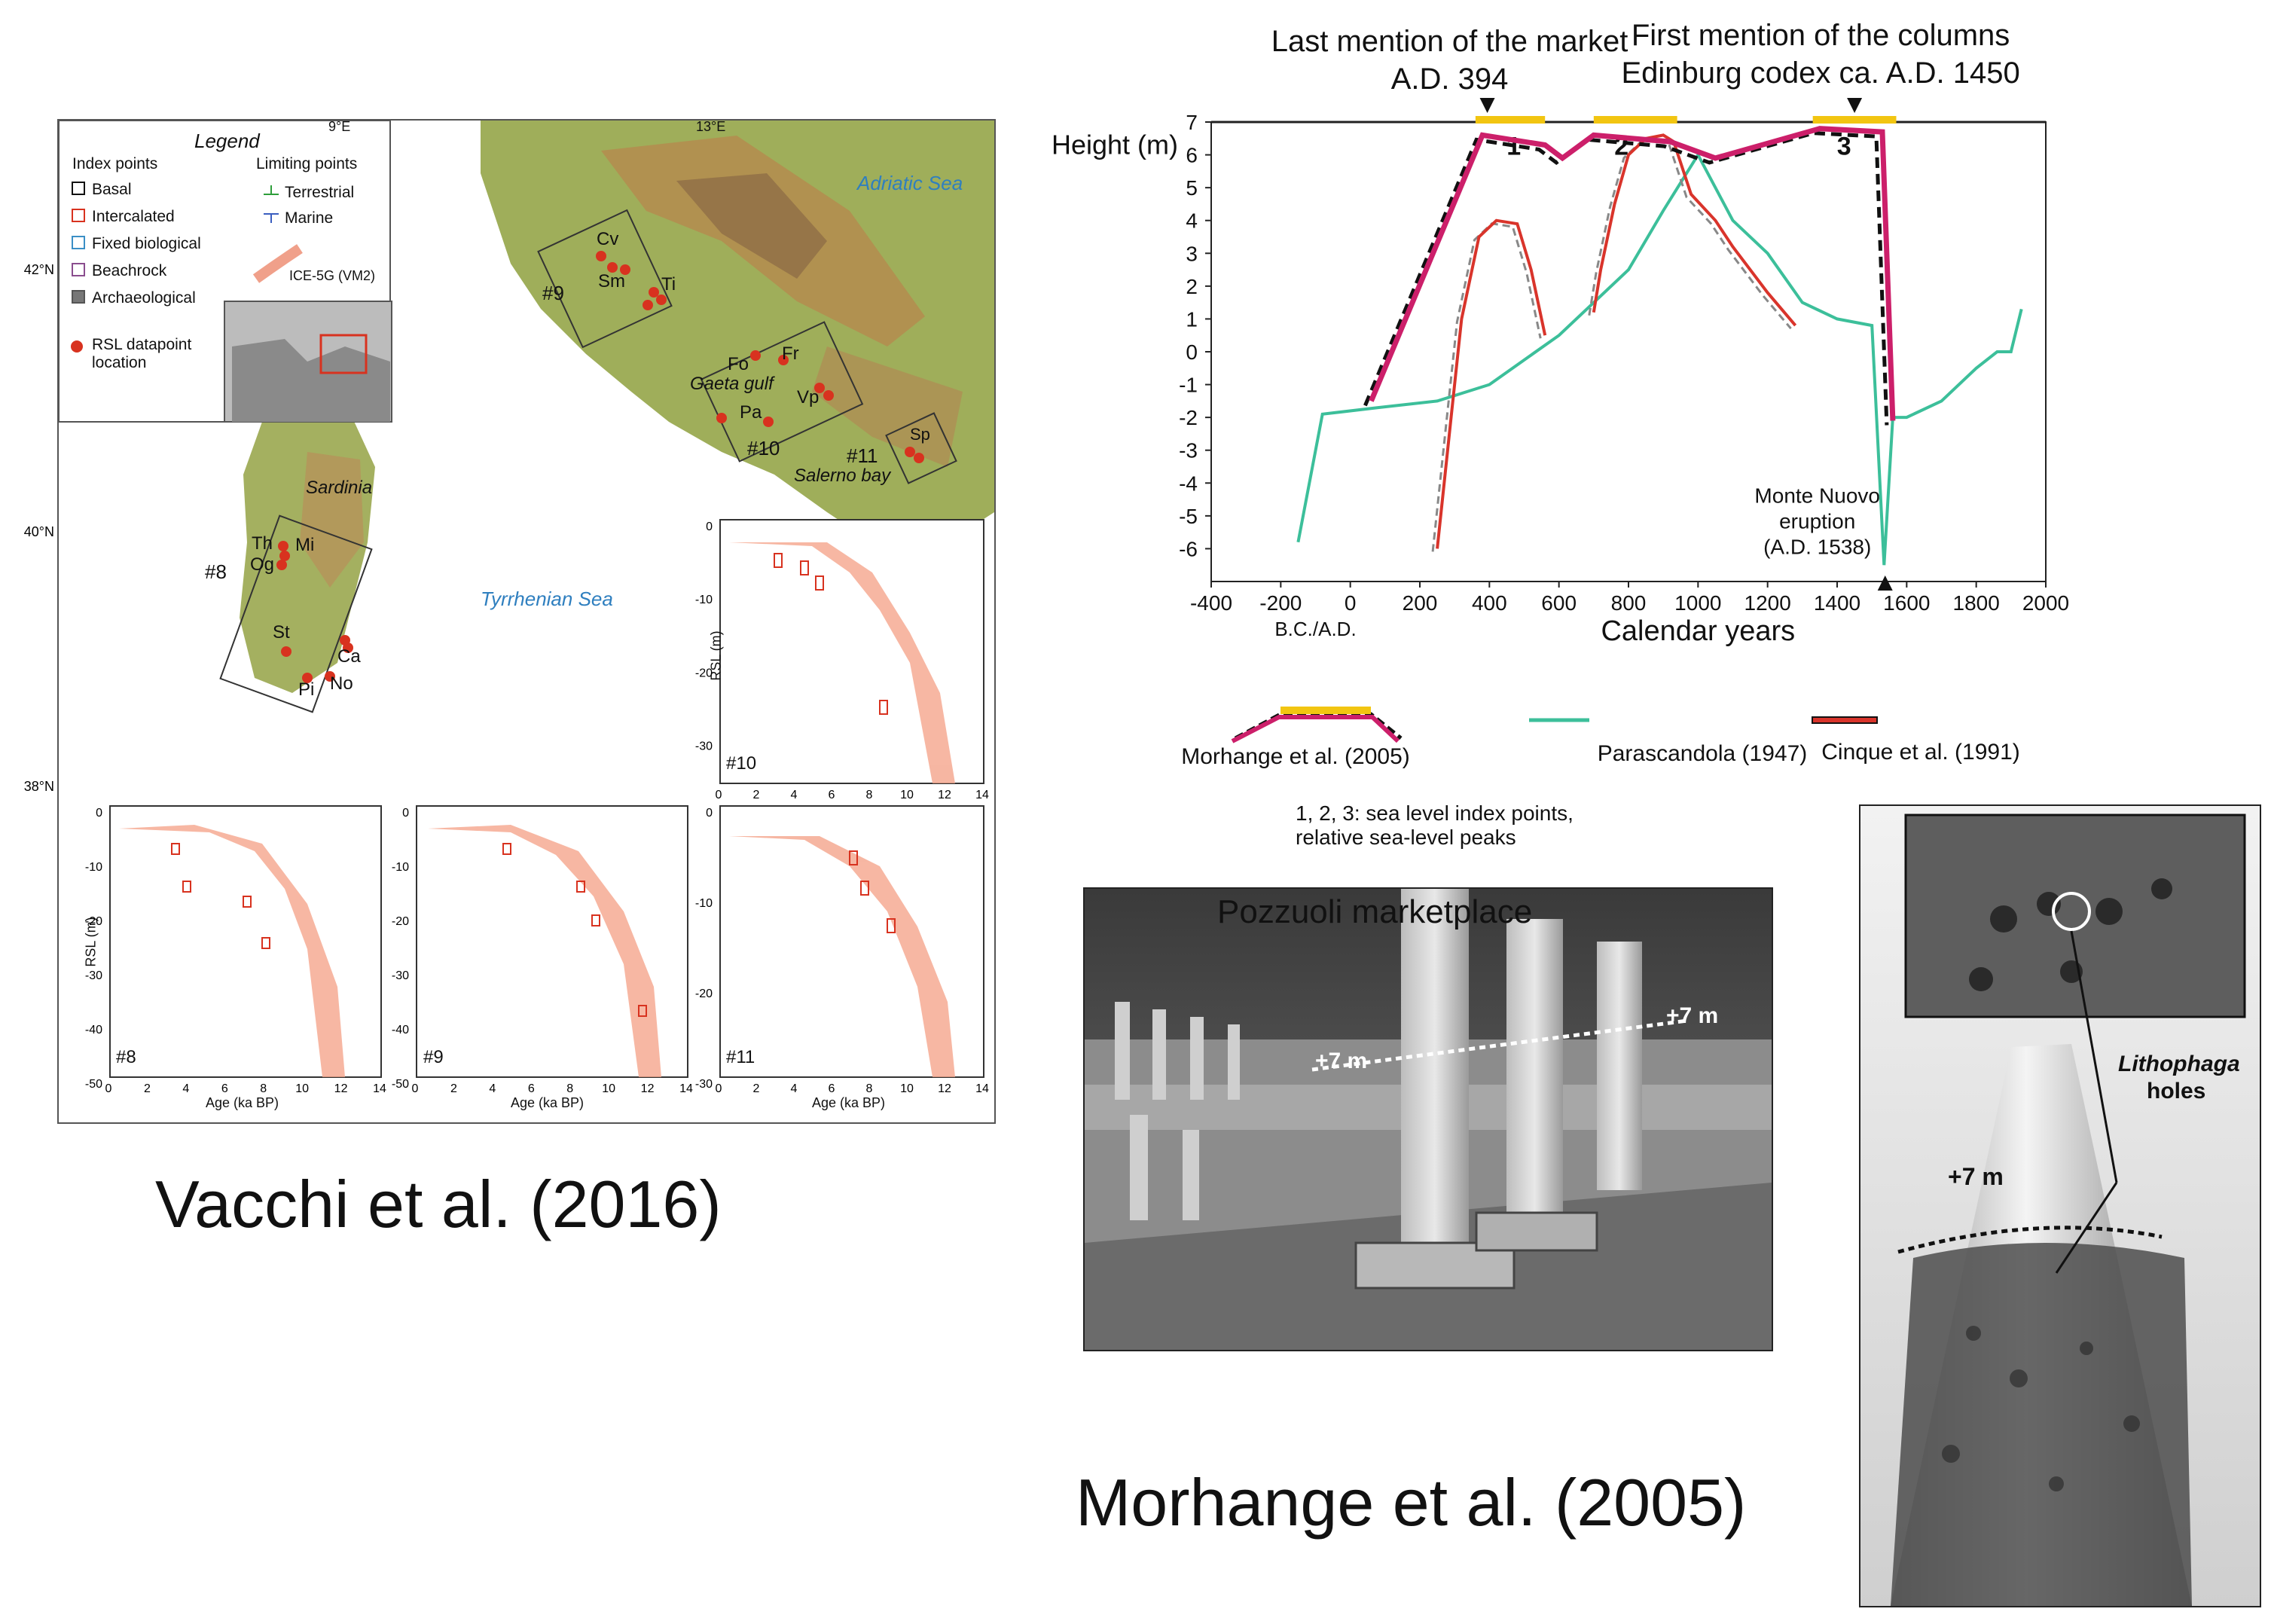 Image resolution: width=2271 pixels, height=1624 pixels. Describe the element at coordinates (112, 190) in the screenshot. I see `legend-item-basal: Basal` at that location.